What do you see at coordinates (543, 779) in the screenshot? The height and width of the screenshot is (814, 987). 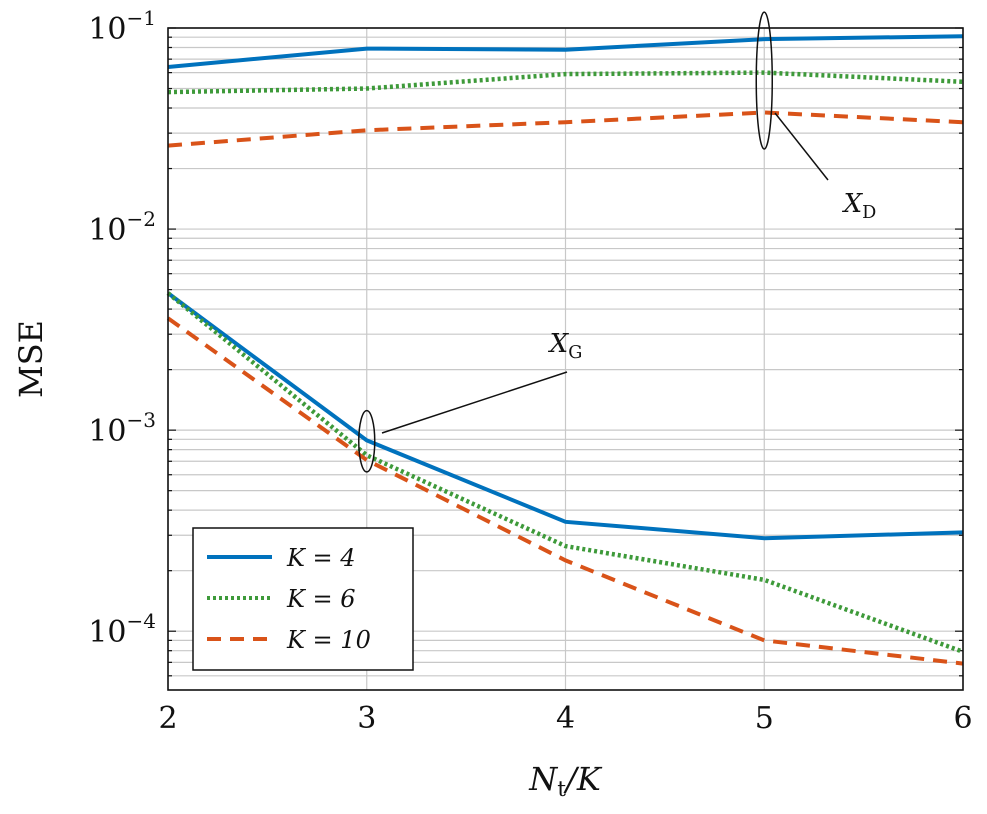 I see `label-main: N` at bounding box center [543, 779].